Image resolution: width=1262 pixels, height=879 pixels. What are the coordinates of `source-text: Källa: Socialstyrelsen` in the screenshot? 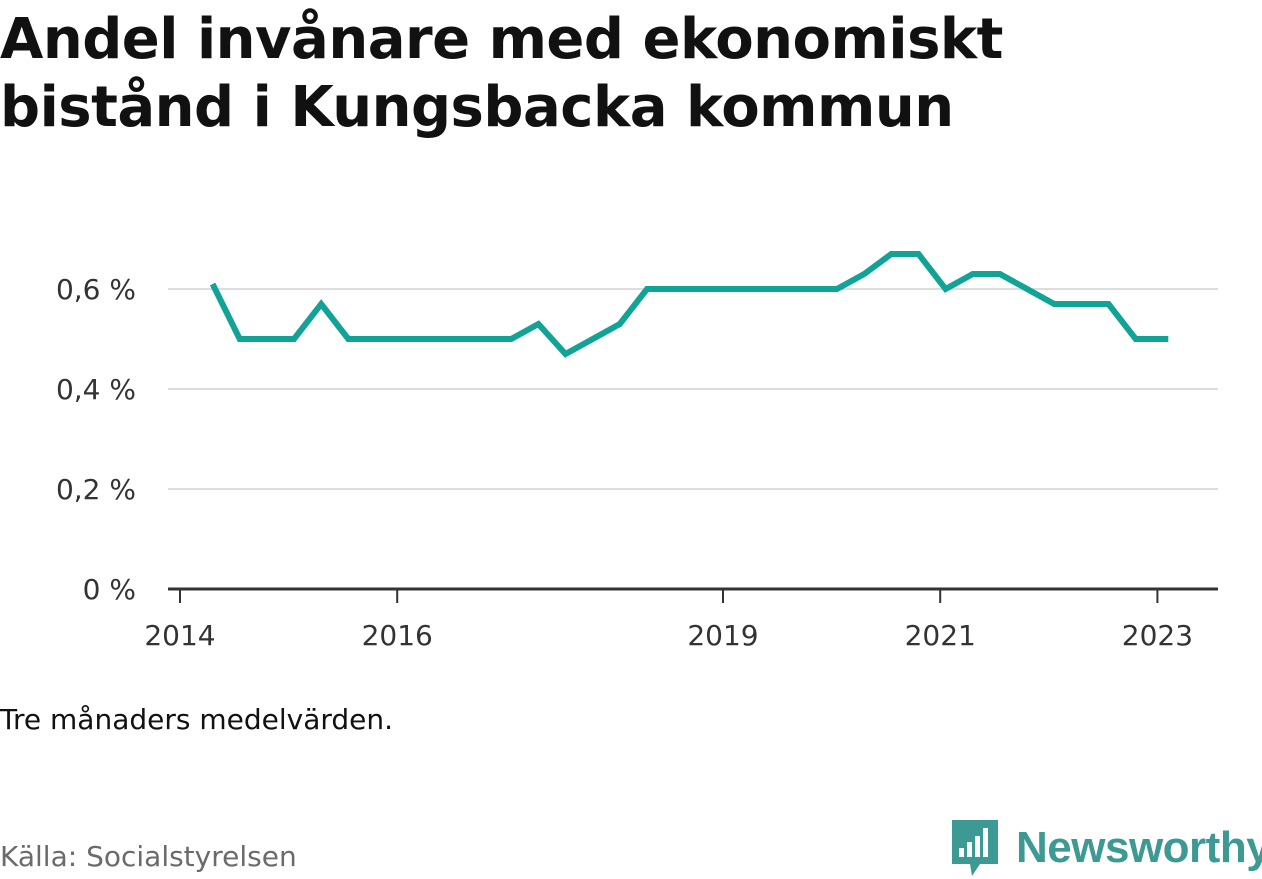 It's located at (148, 856).